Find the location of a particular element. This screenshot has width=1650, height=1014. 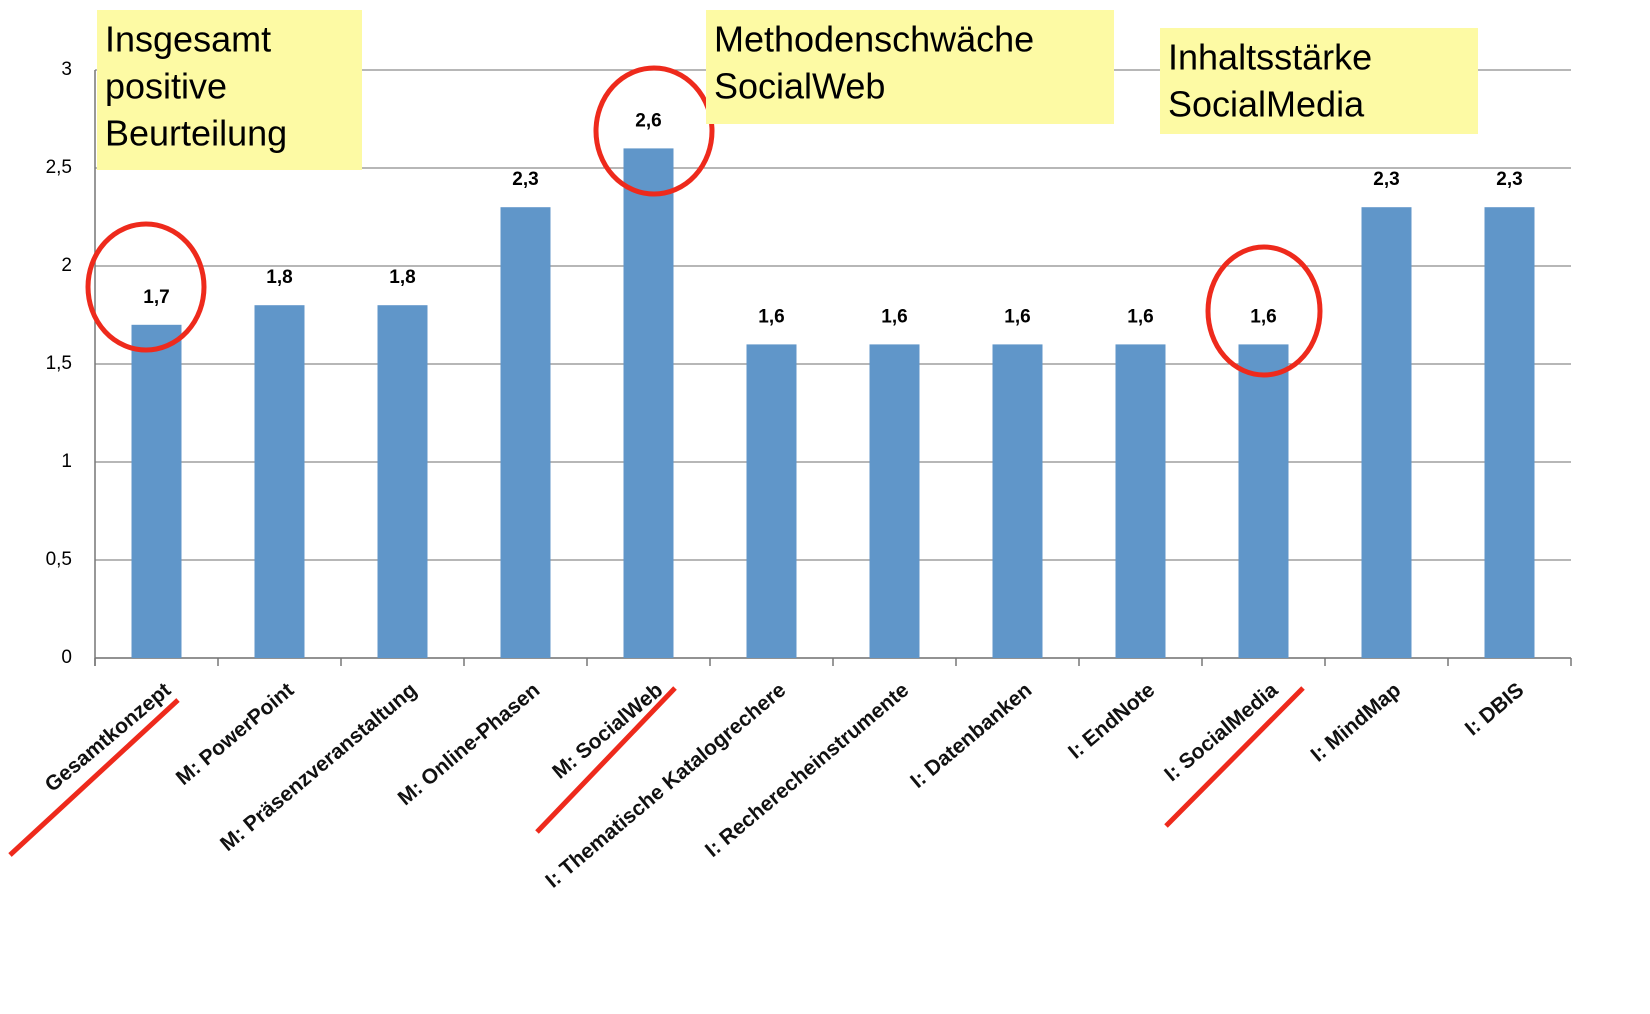

data-label: 1,7 is located at coordinates (156, 297).